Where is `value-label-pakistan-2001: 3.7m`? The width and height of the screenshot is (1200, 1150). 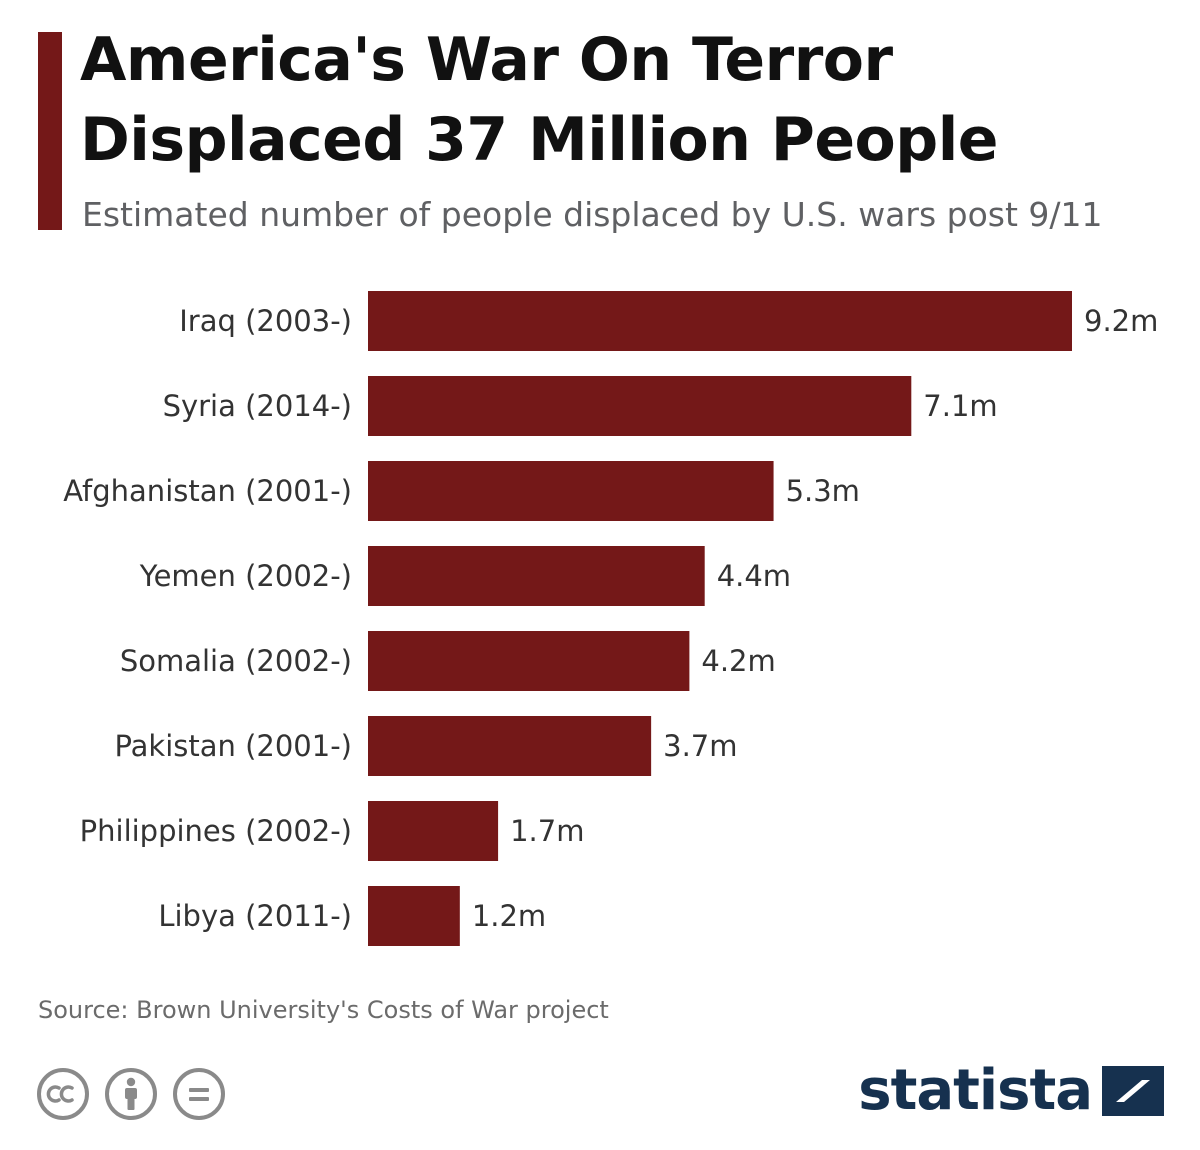
value-label-pakistan-2001: 3.7m is located at coordinates (700, 746).